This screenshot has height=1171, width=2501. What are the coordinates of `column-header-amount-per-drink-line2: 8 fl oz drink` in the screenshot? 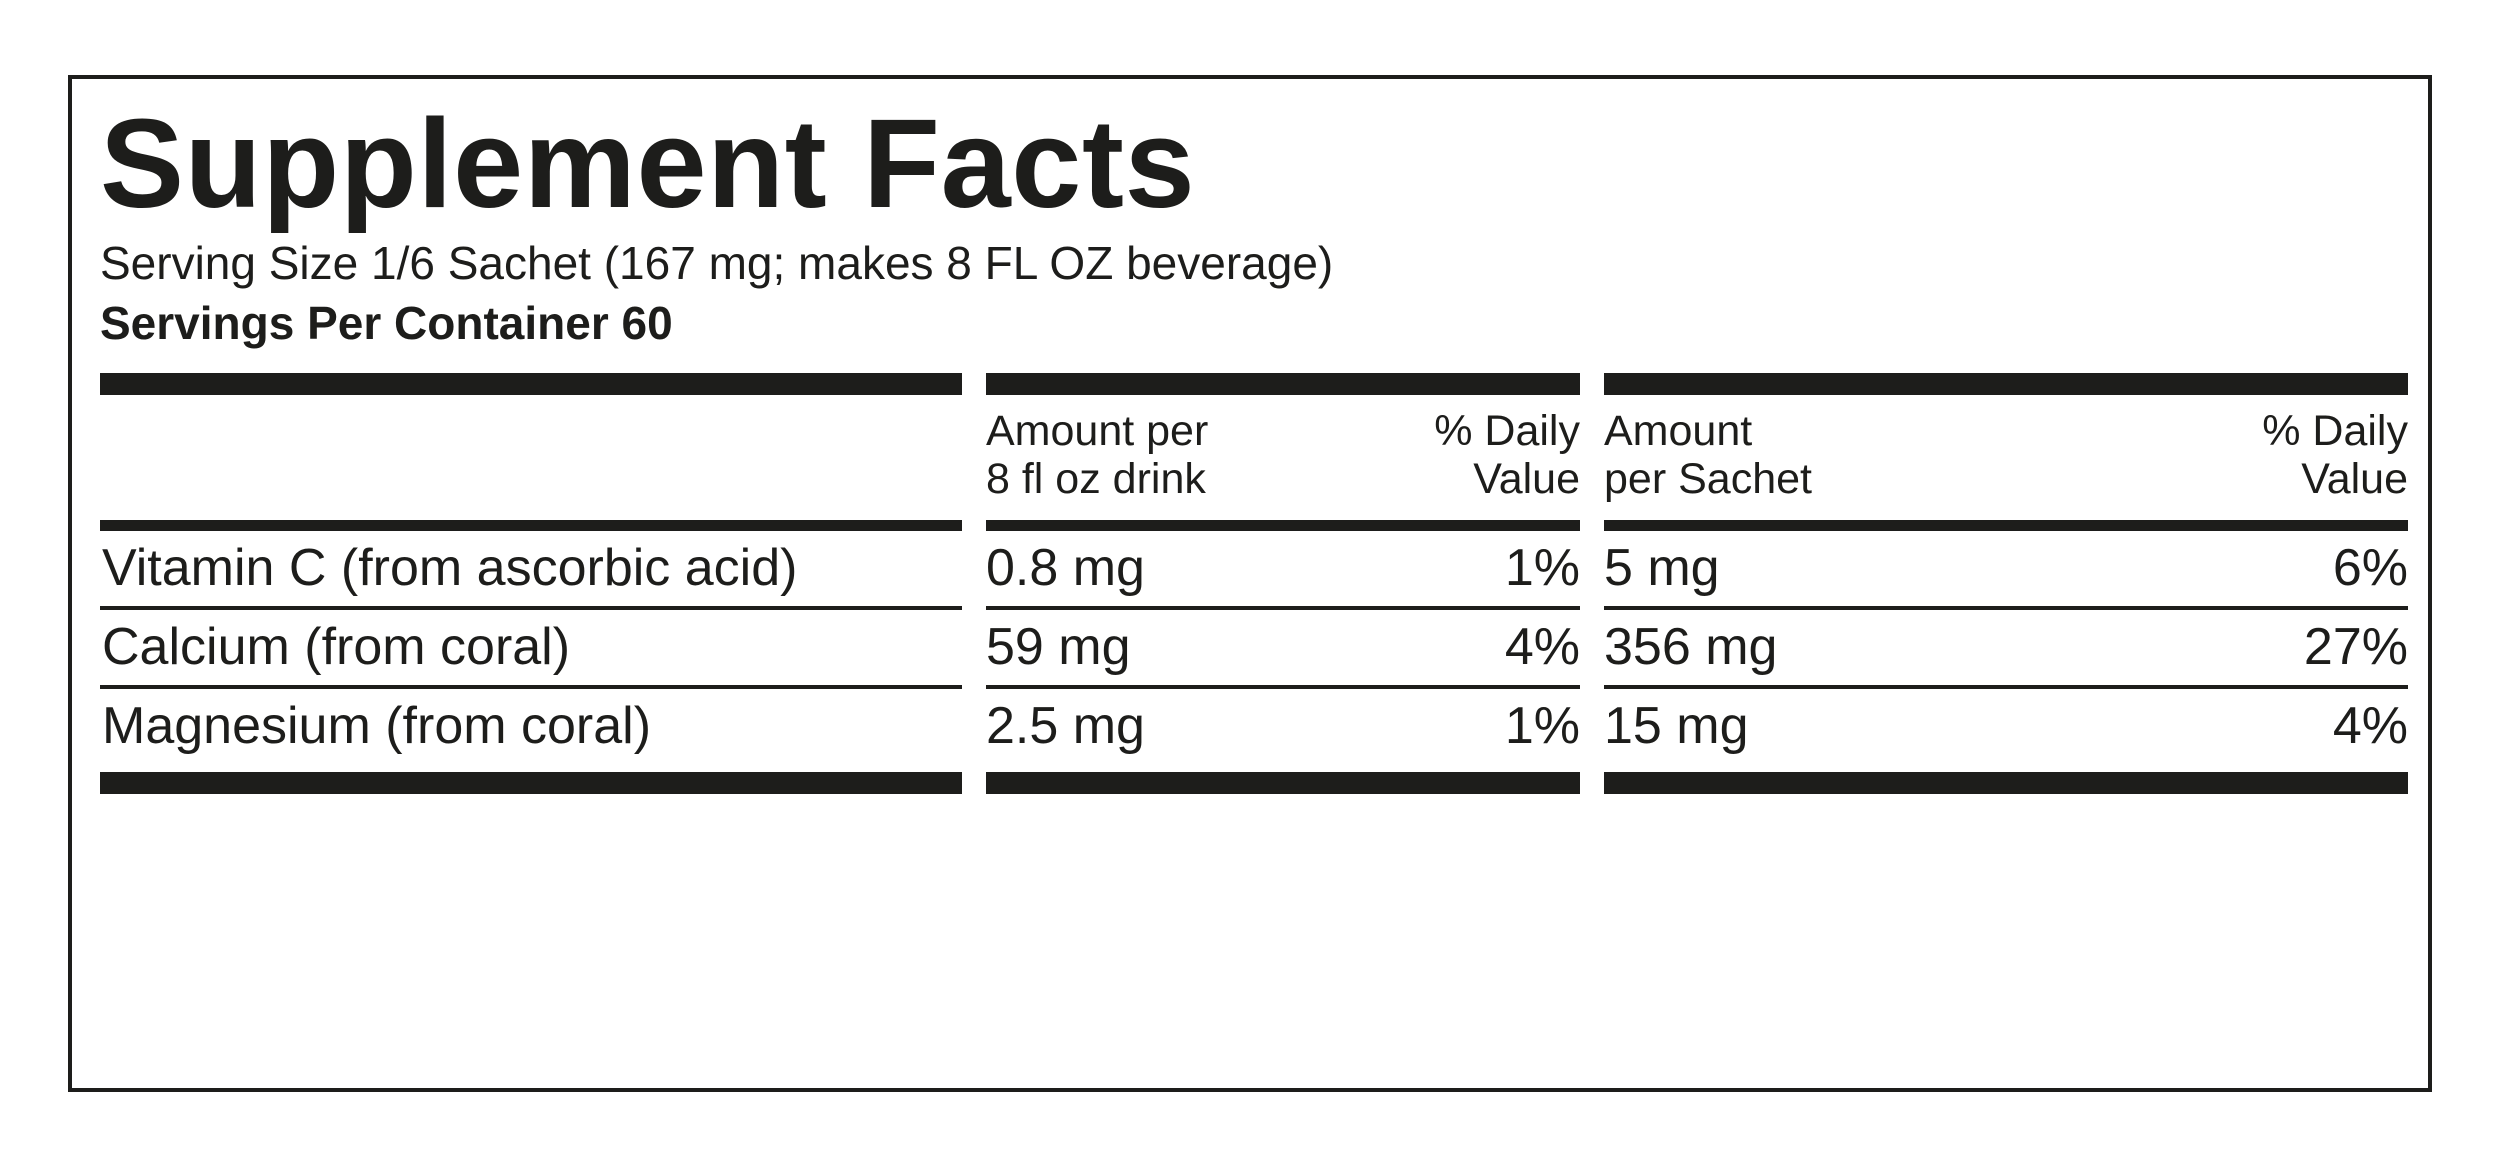 It's located at (1096, 479).